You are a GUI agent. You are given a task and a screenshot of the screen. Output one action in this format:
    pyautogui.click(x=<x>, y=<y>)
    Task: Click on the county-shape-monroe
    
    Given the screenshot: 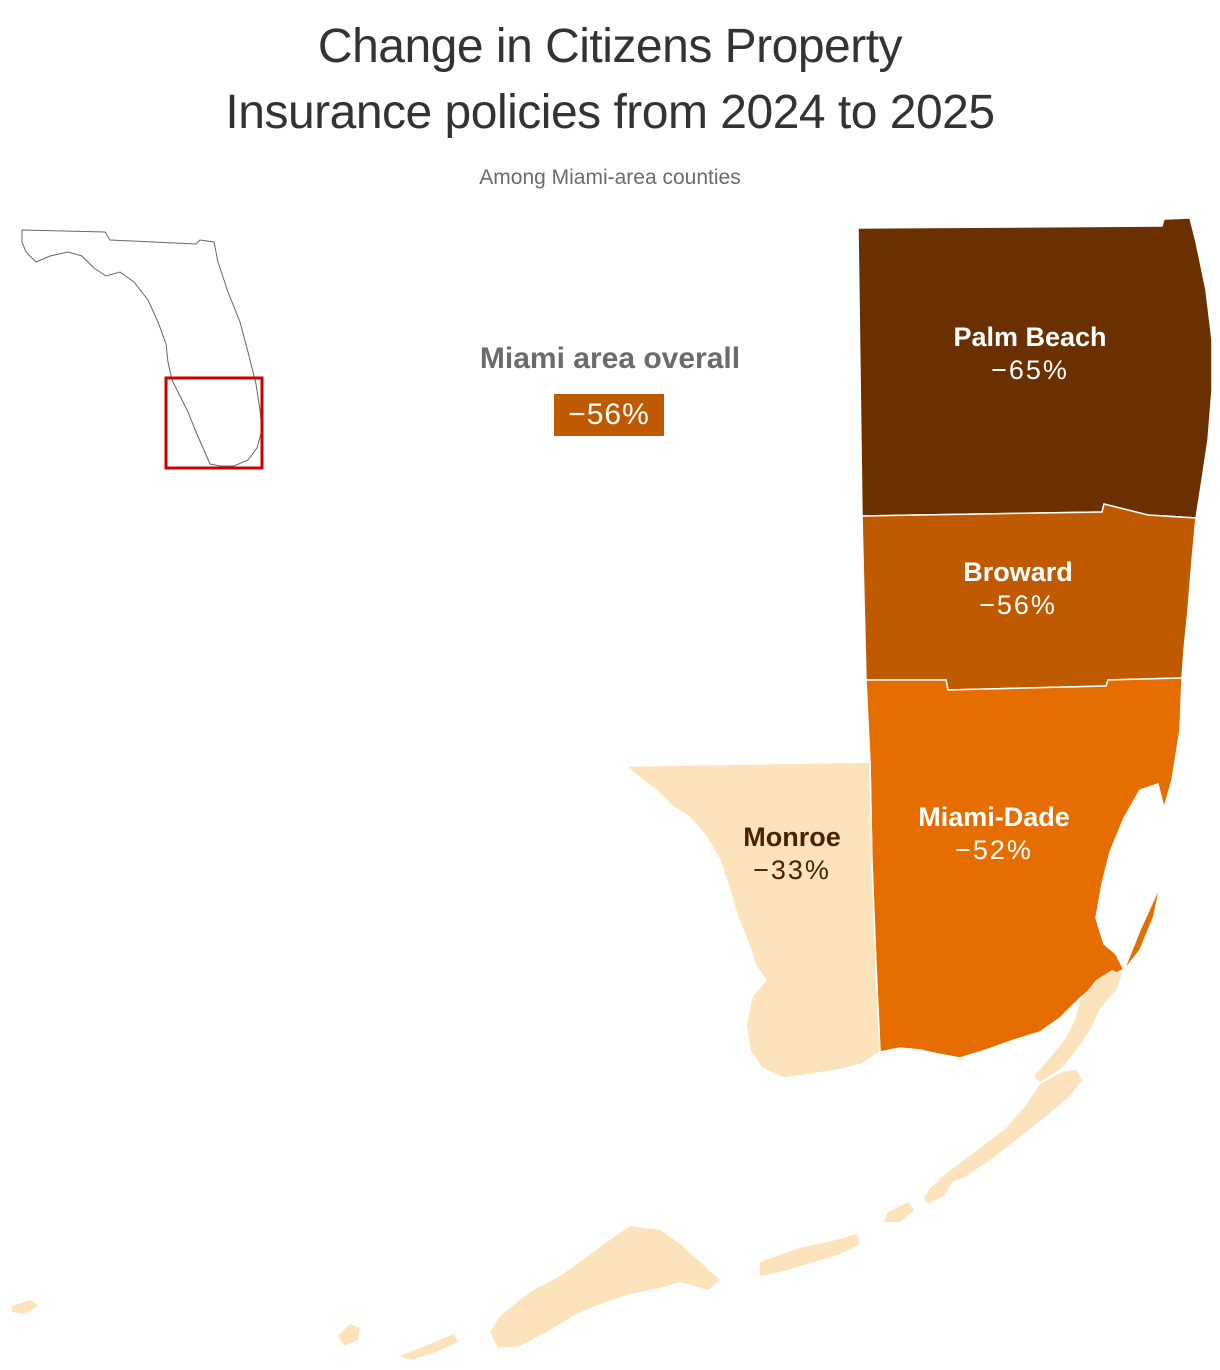 What is the action you would take?
    pyautogui.click(x=752, y=920)
    